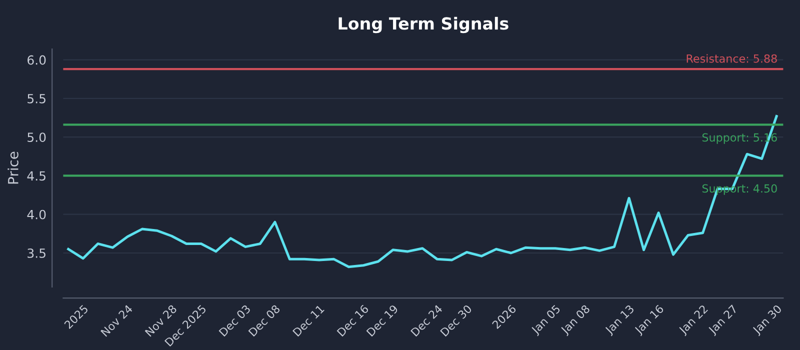  What do you see at coordinates (37, 60) in the screenshot?
I see `y-tick-label: 6.0` at bounding box center [37, 60].